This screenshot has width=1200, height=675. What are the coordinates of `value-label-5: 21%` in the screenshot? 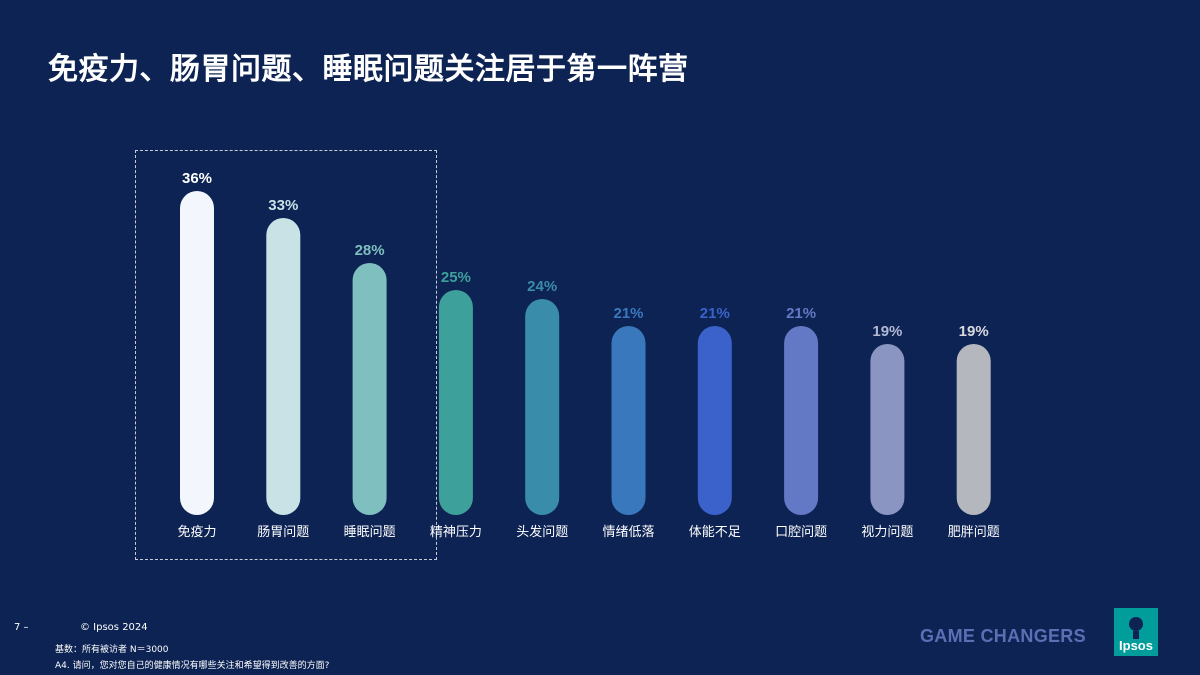 It's located at (628, 313).